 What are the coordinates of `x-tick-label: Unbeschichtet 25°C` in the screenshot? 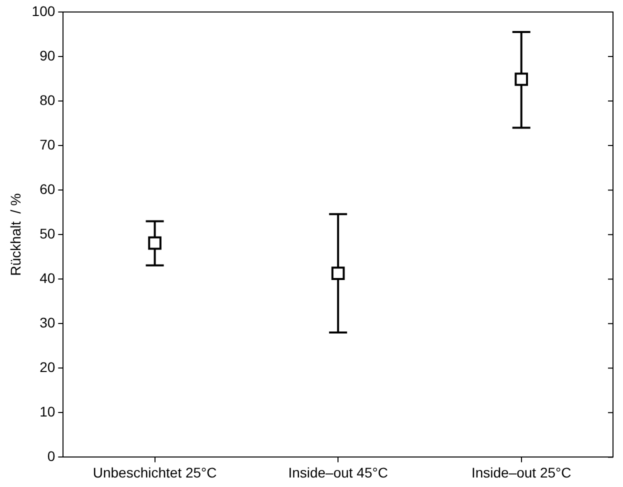 It's located at (154, 472).